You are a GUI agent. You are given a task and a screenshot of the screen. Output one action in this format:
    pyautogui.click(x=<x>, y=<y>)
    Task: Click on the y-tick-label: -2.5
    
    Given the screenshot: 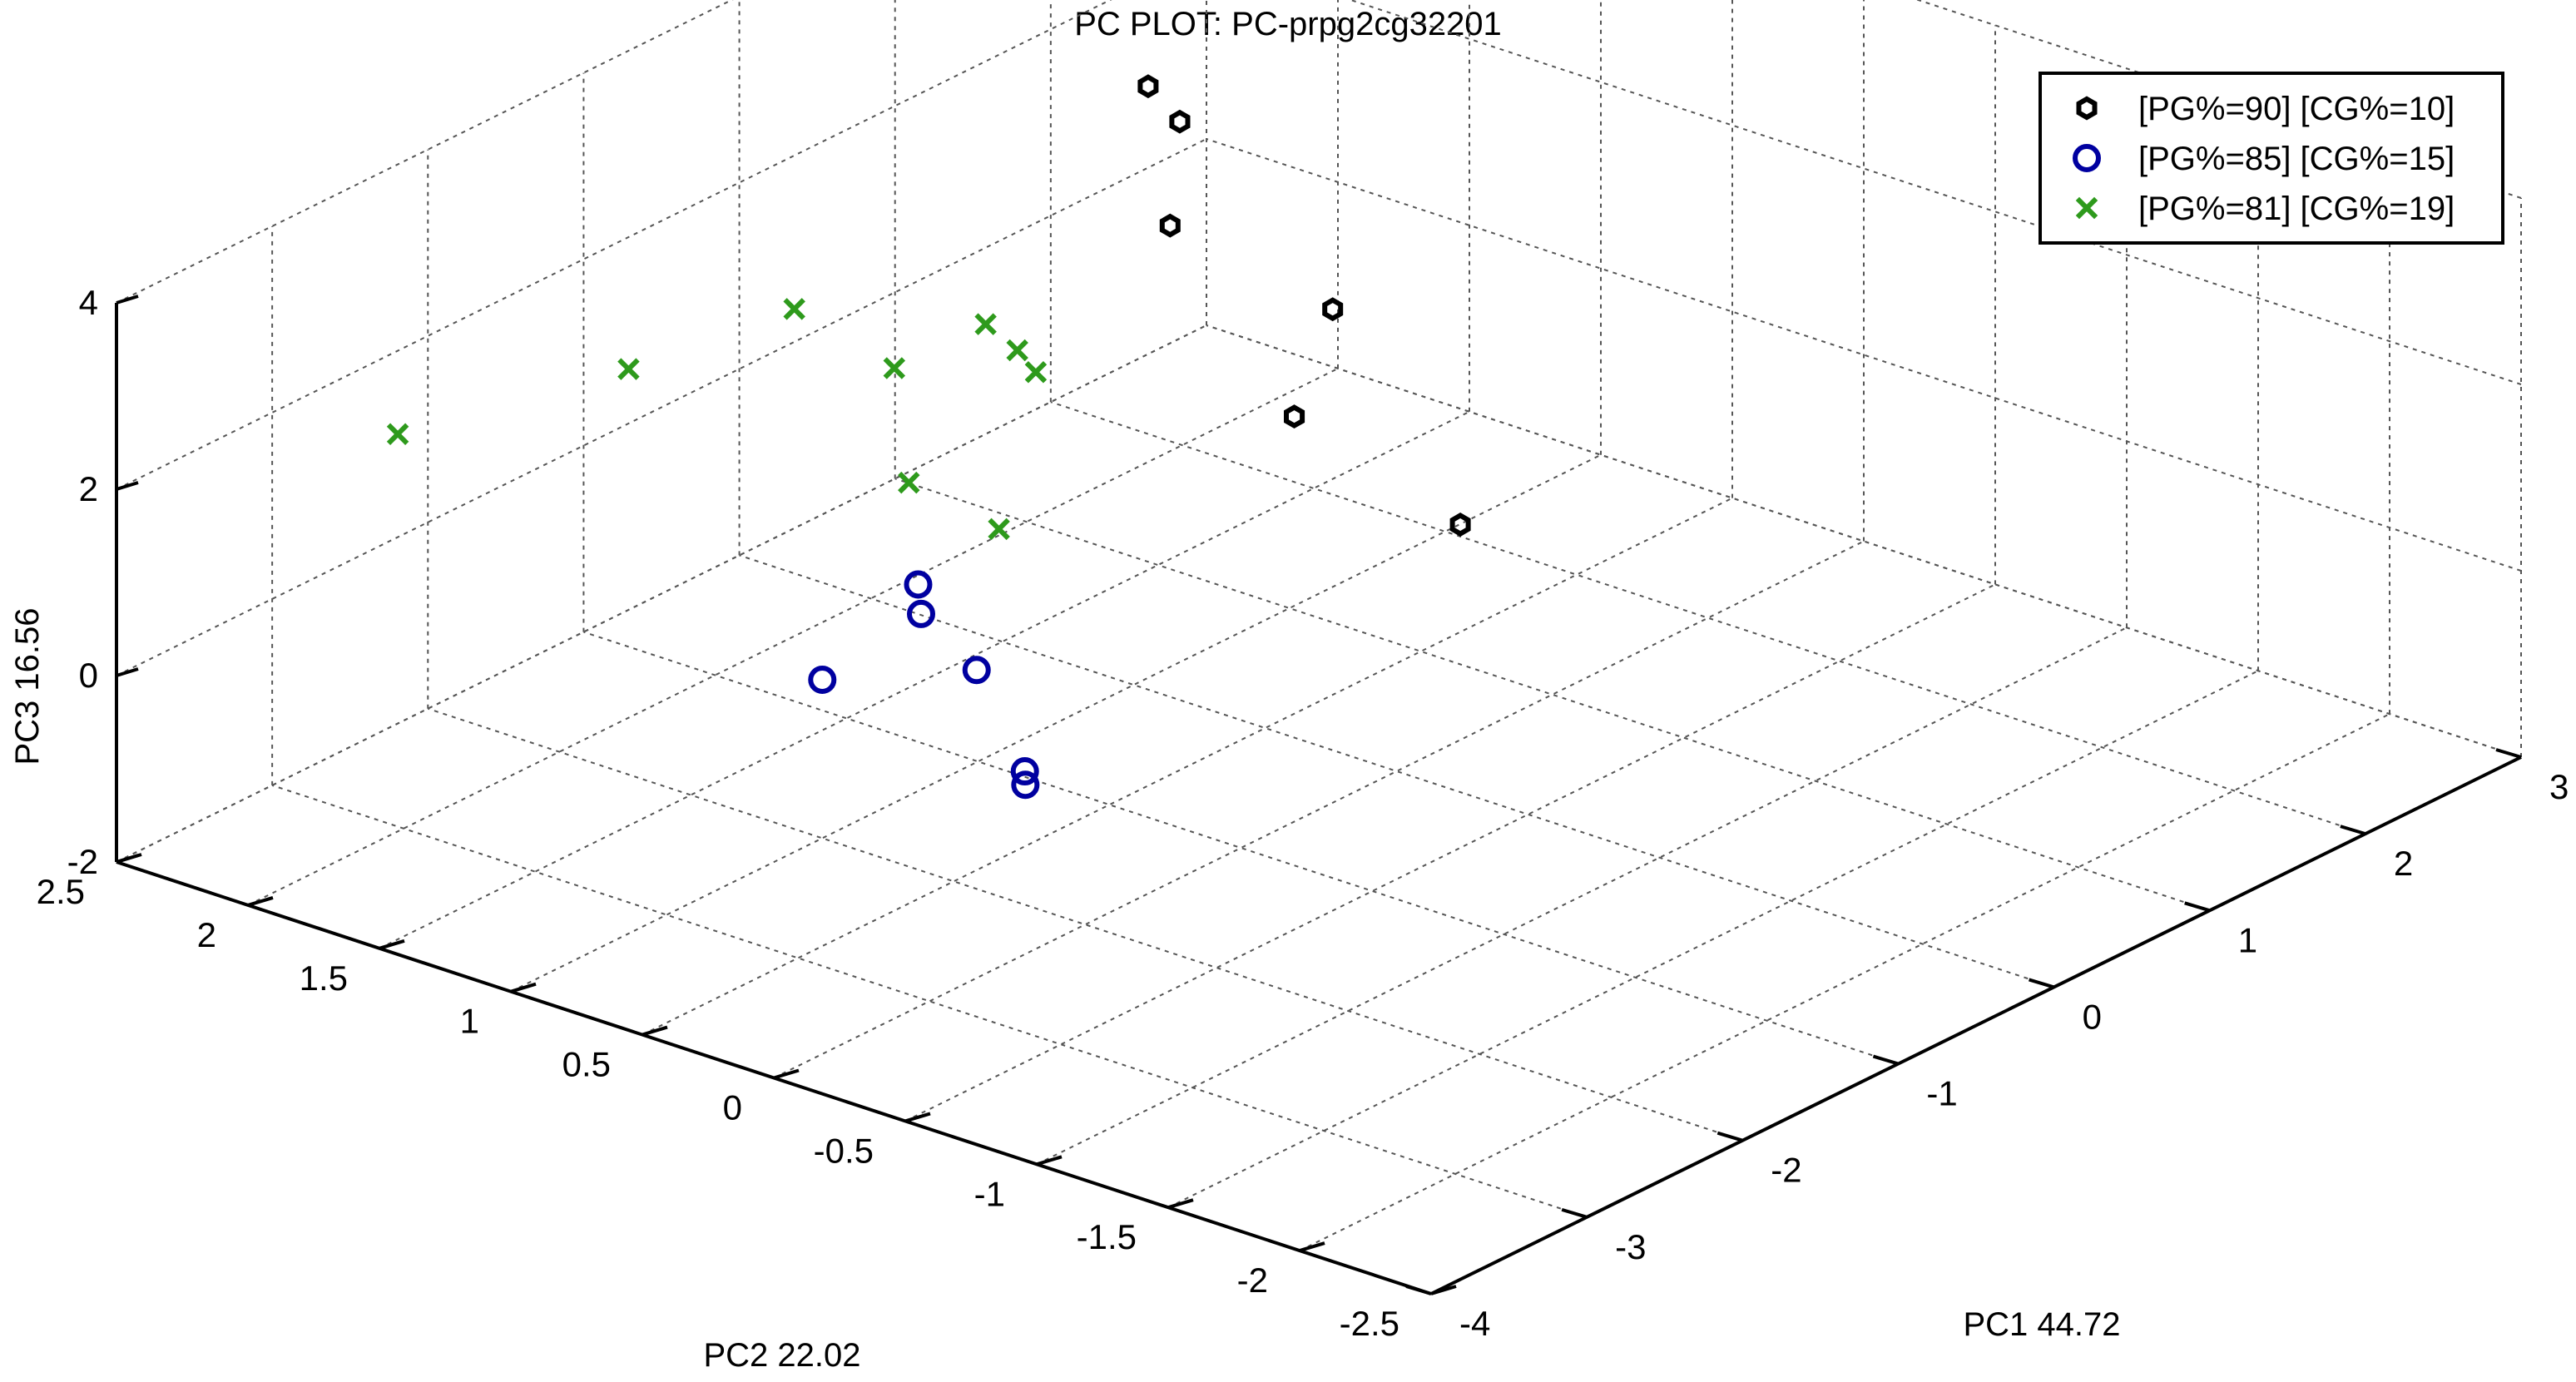 What is the action you would take?
    pyautogui.click(x=1370, y=1323)
    